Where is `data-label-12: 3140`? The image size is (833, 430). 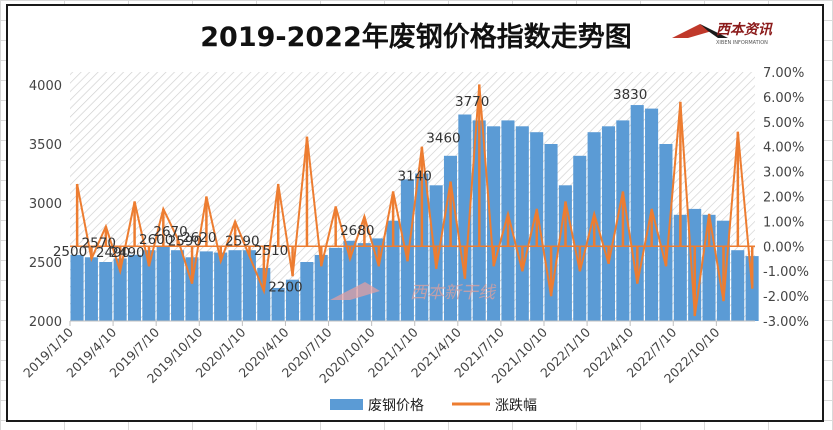
data-label-12: 3140 is located at coordinates (415, 176).